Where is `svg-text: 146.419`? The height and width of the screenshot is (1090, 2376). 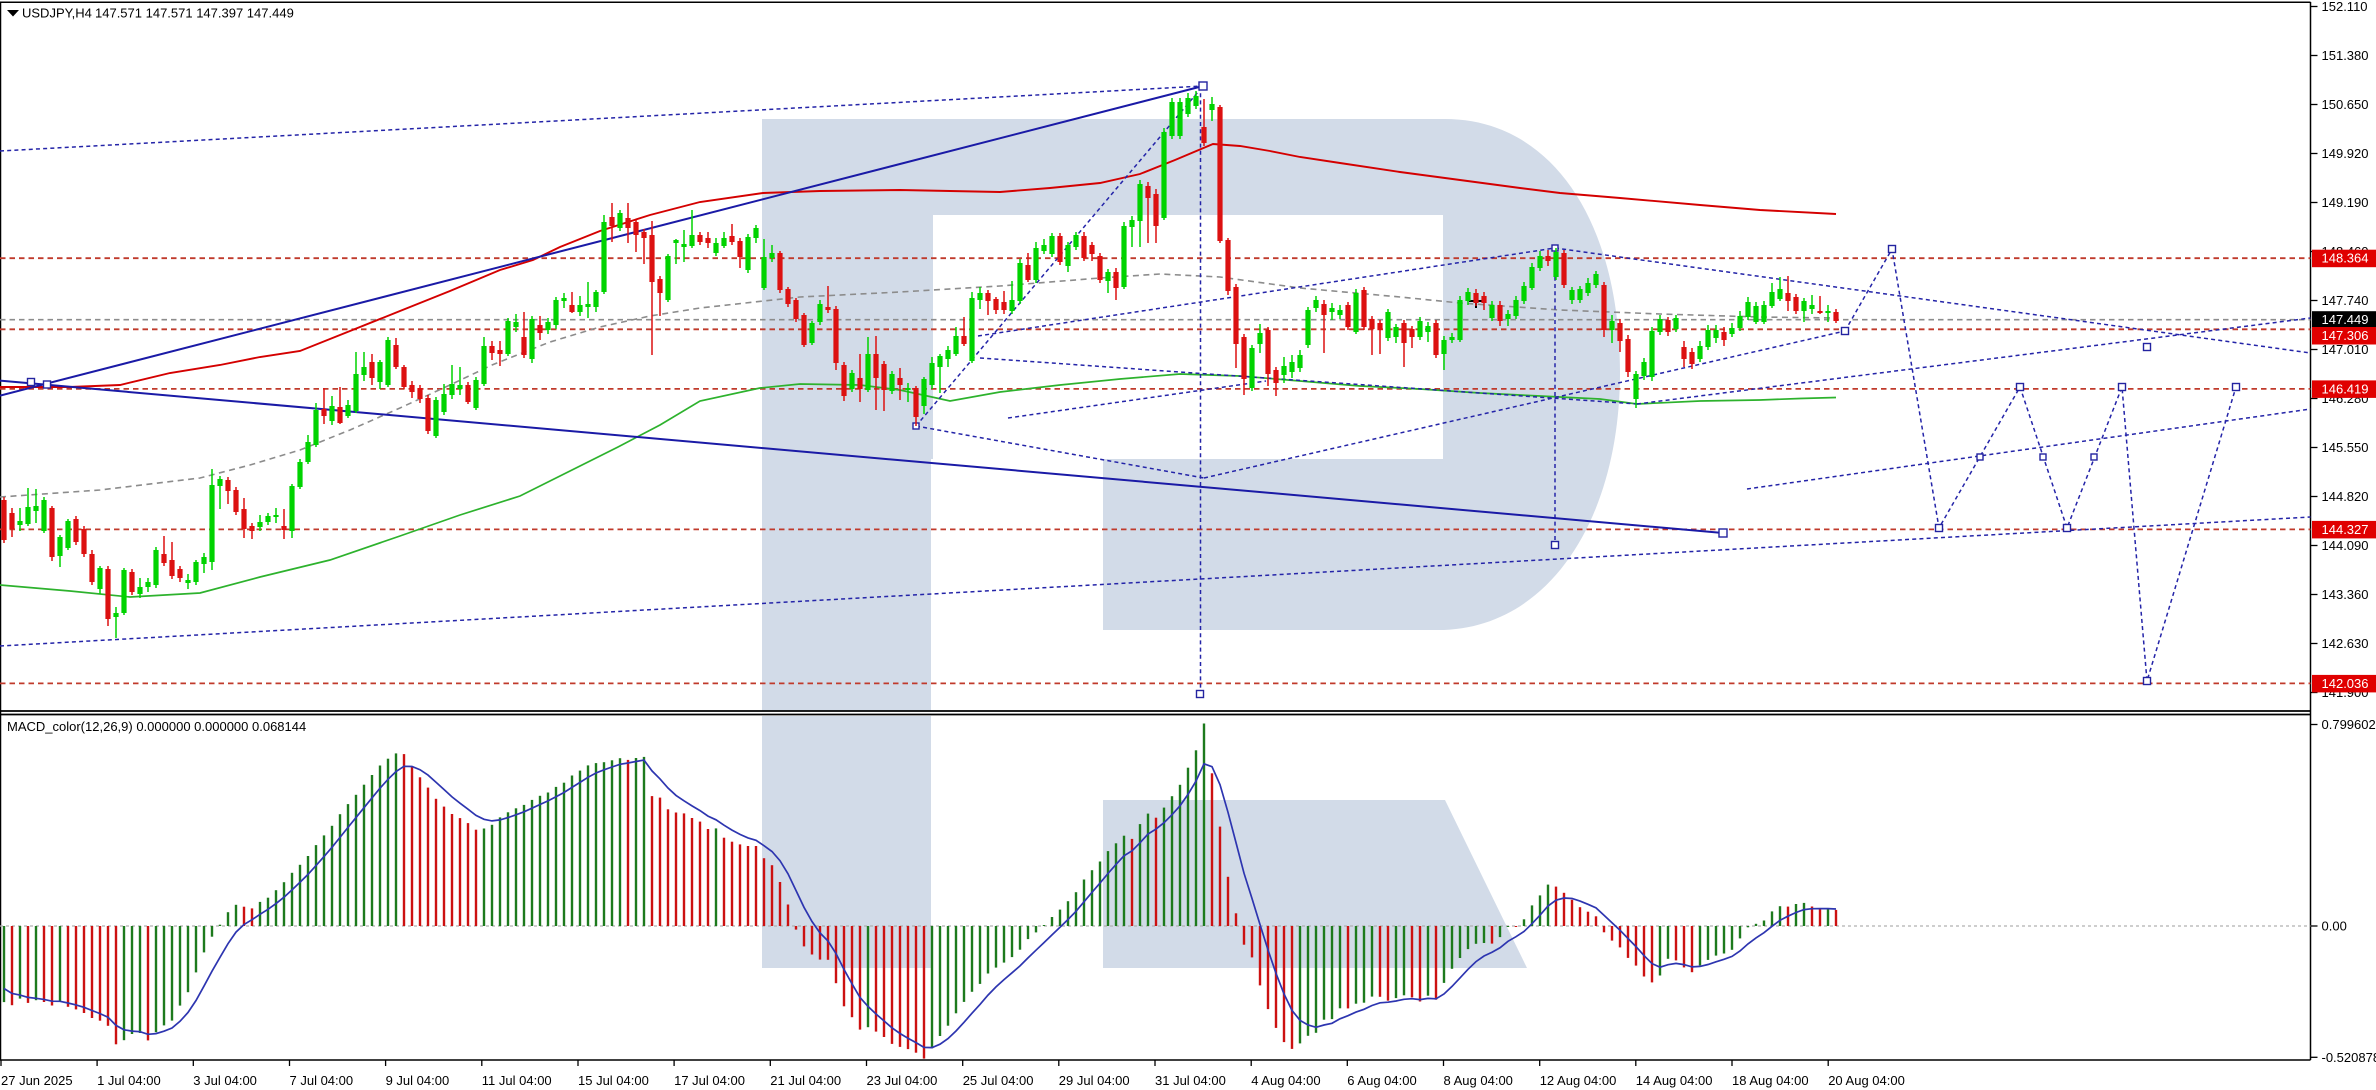
svg-text: 146.419 is located at coordinates (2345, 388).